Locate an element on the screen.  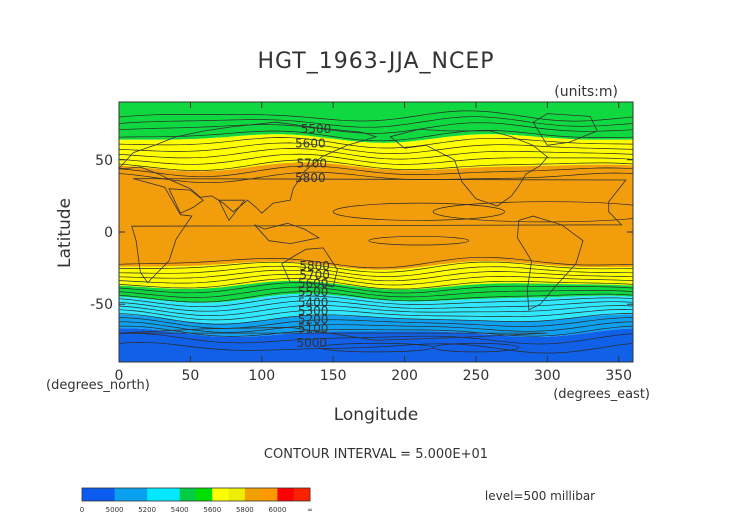
colorbar-tick-label: ∞ is located at coordinates (310, 510).